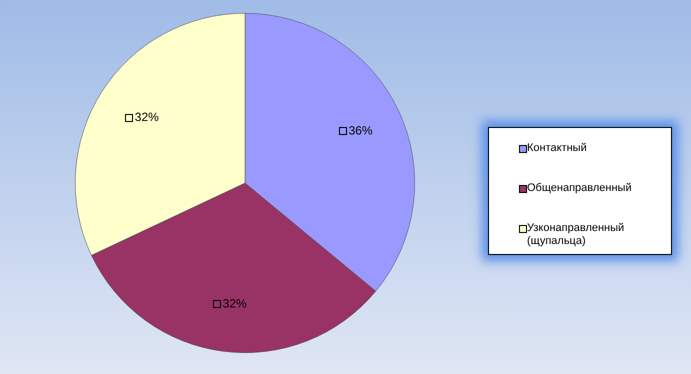  I want to click on slice-label: Контактный, so click(557, 148).